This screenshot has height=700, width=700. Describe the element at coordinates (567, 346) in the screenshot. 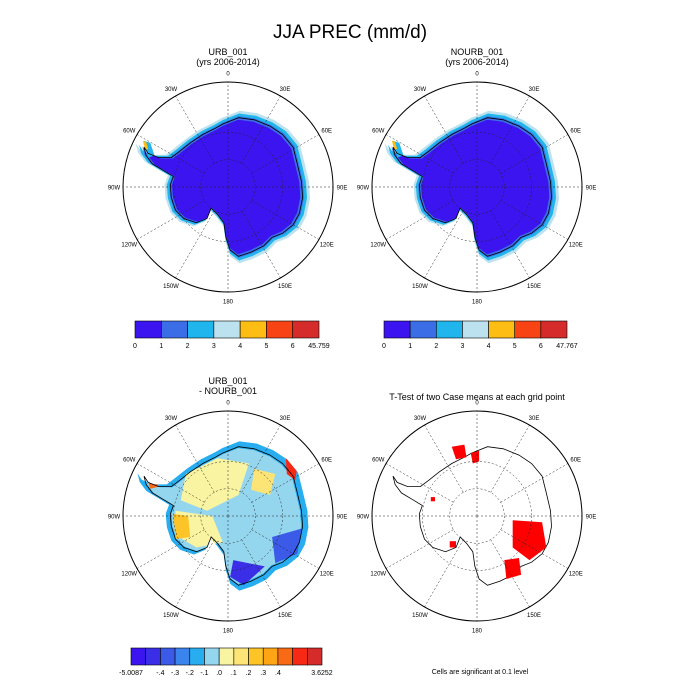

I see `colorbar-label: 47.767` at that location.